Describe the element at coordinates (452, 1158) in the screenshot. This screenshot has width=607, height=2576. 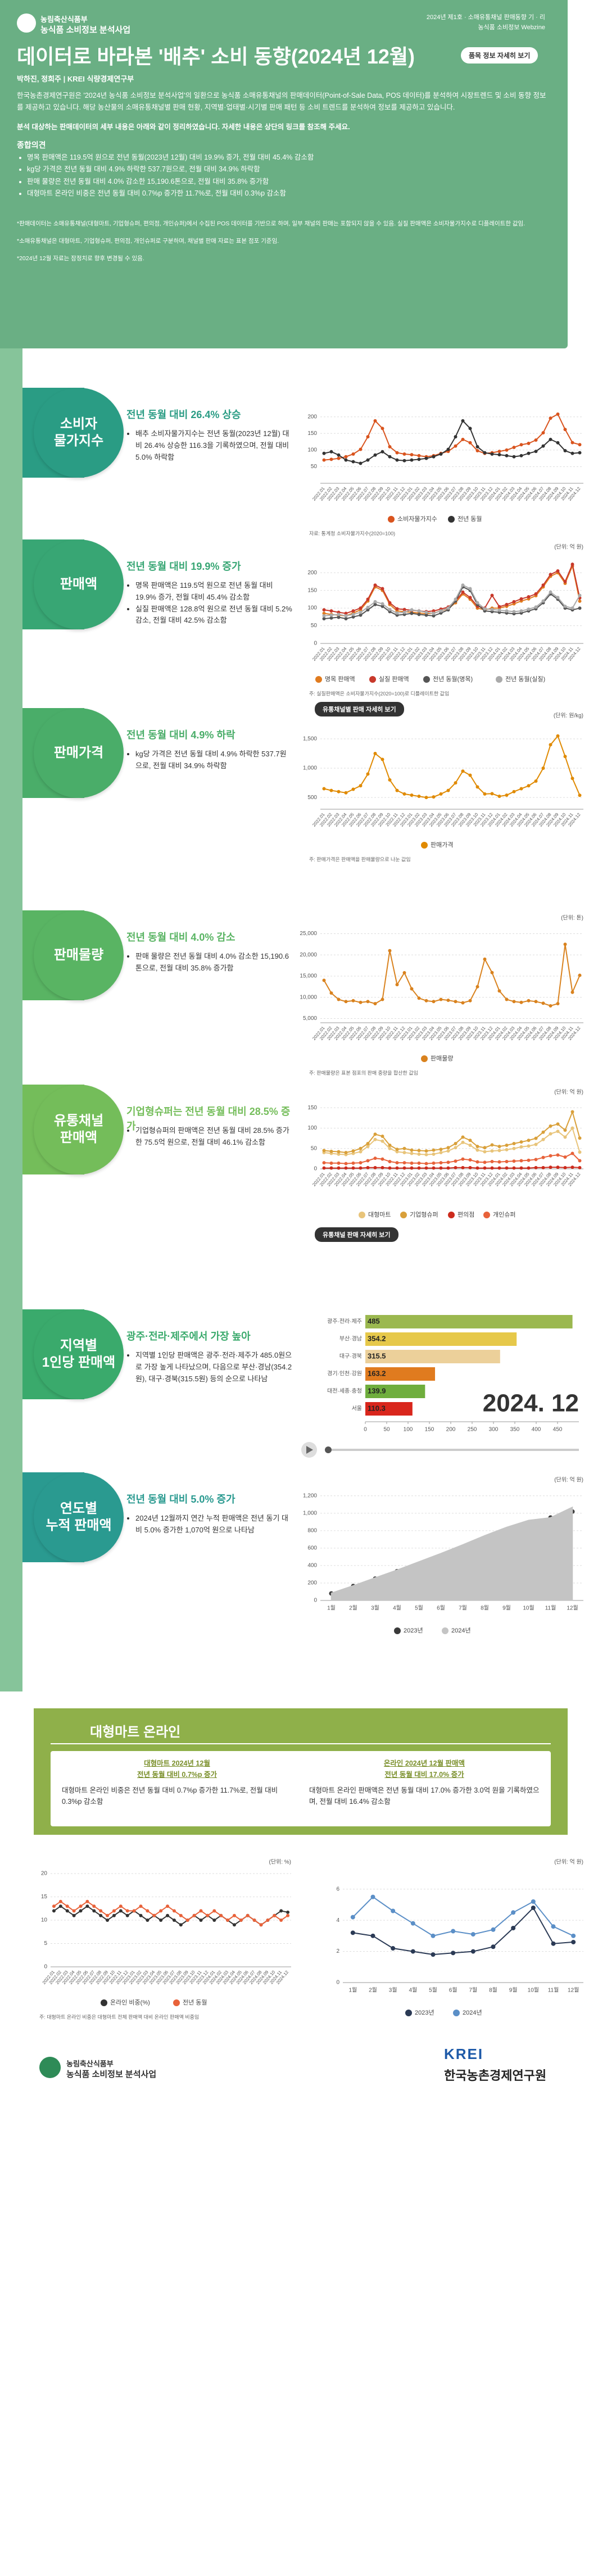
I see `line` at that location.